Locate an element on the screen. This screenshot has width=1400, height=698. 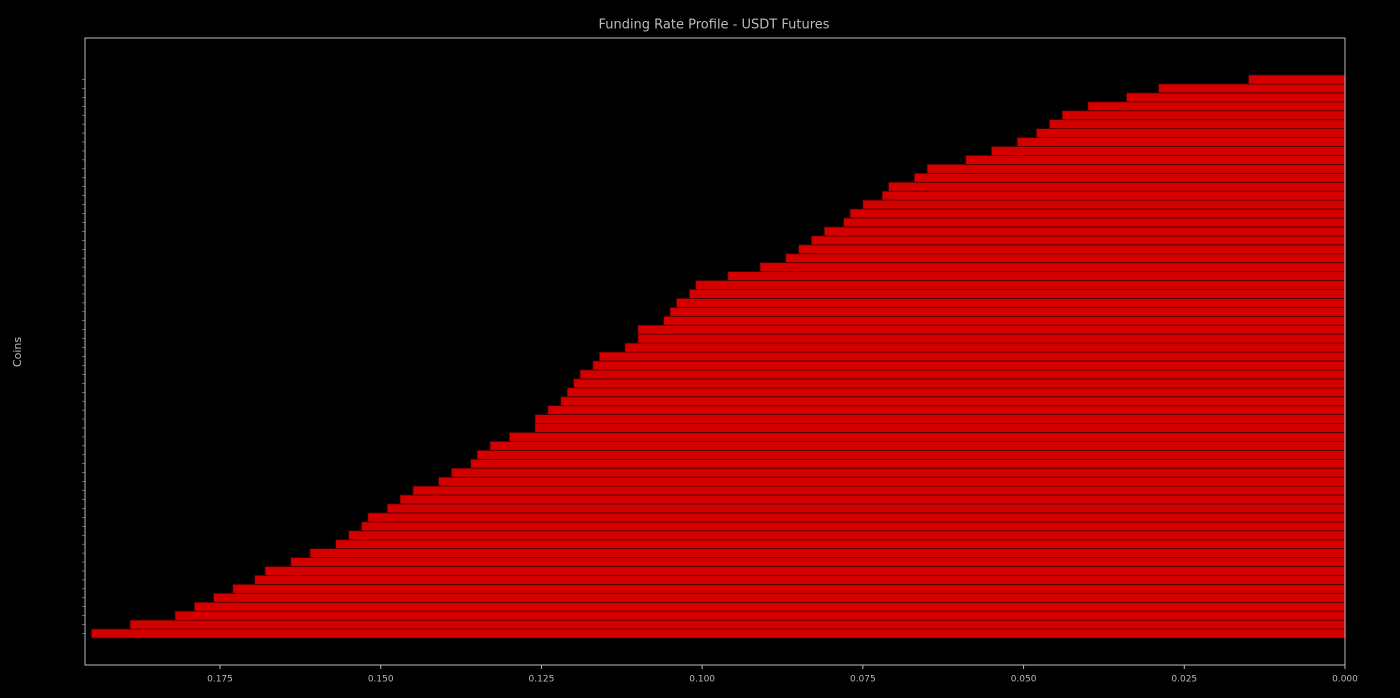
x-tick-label: 0.150 is located at coordinates (381, 680).